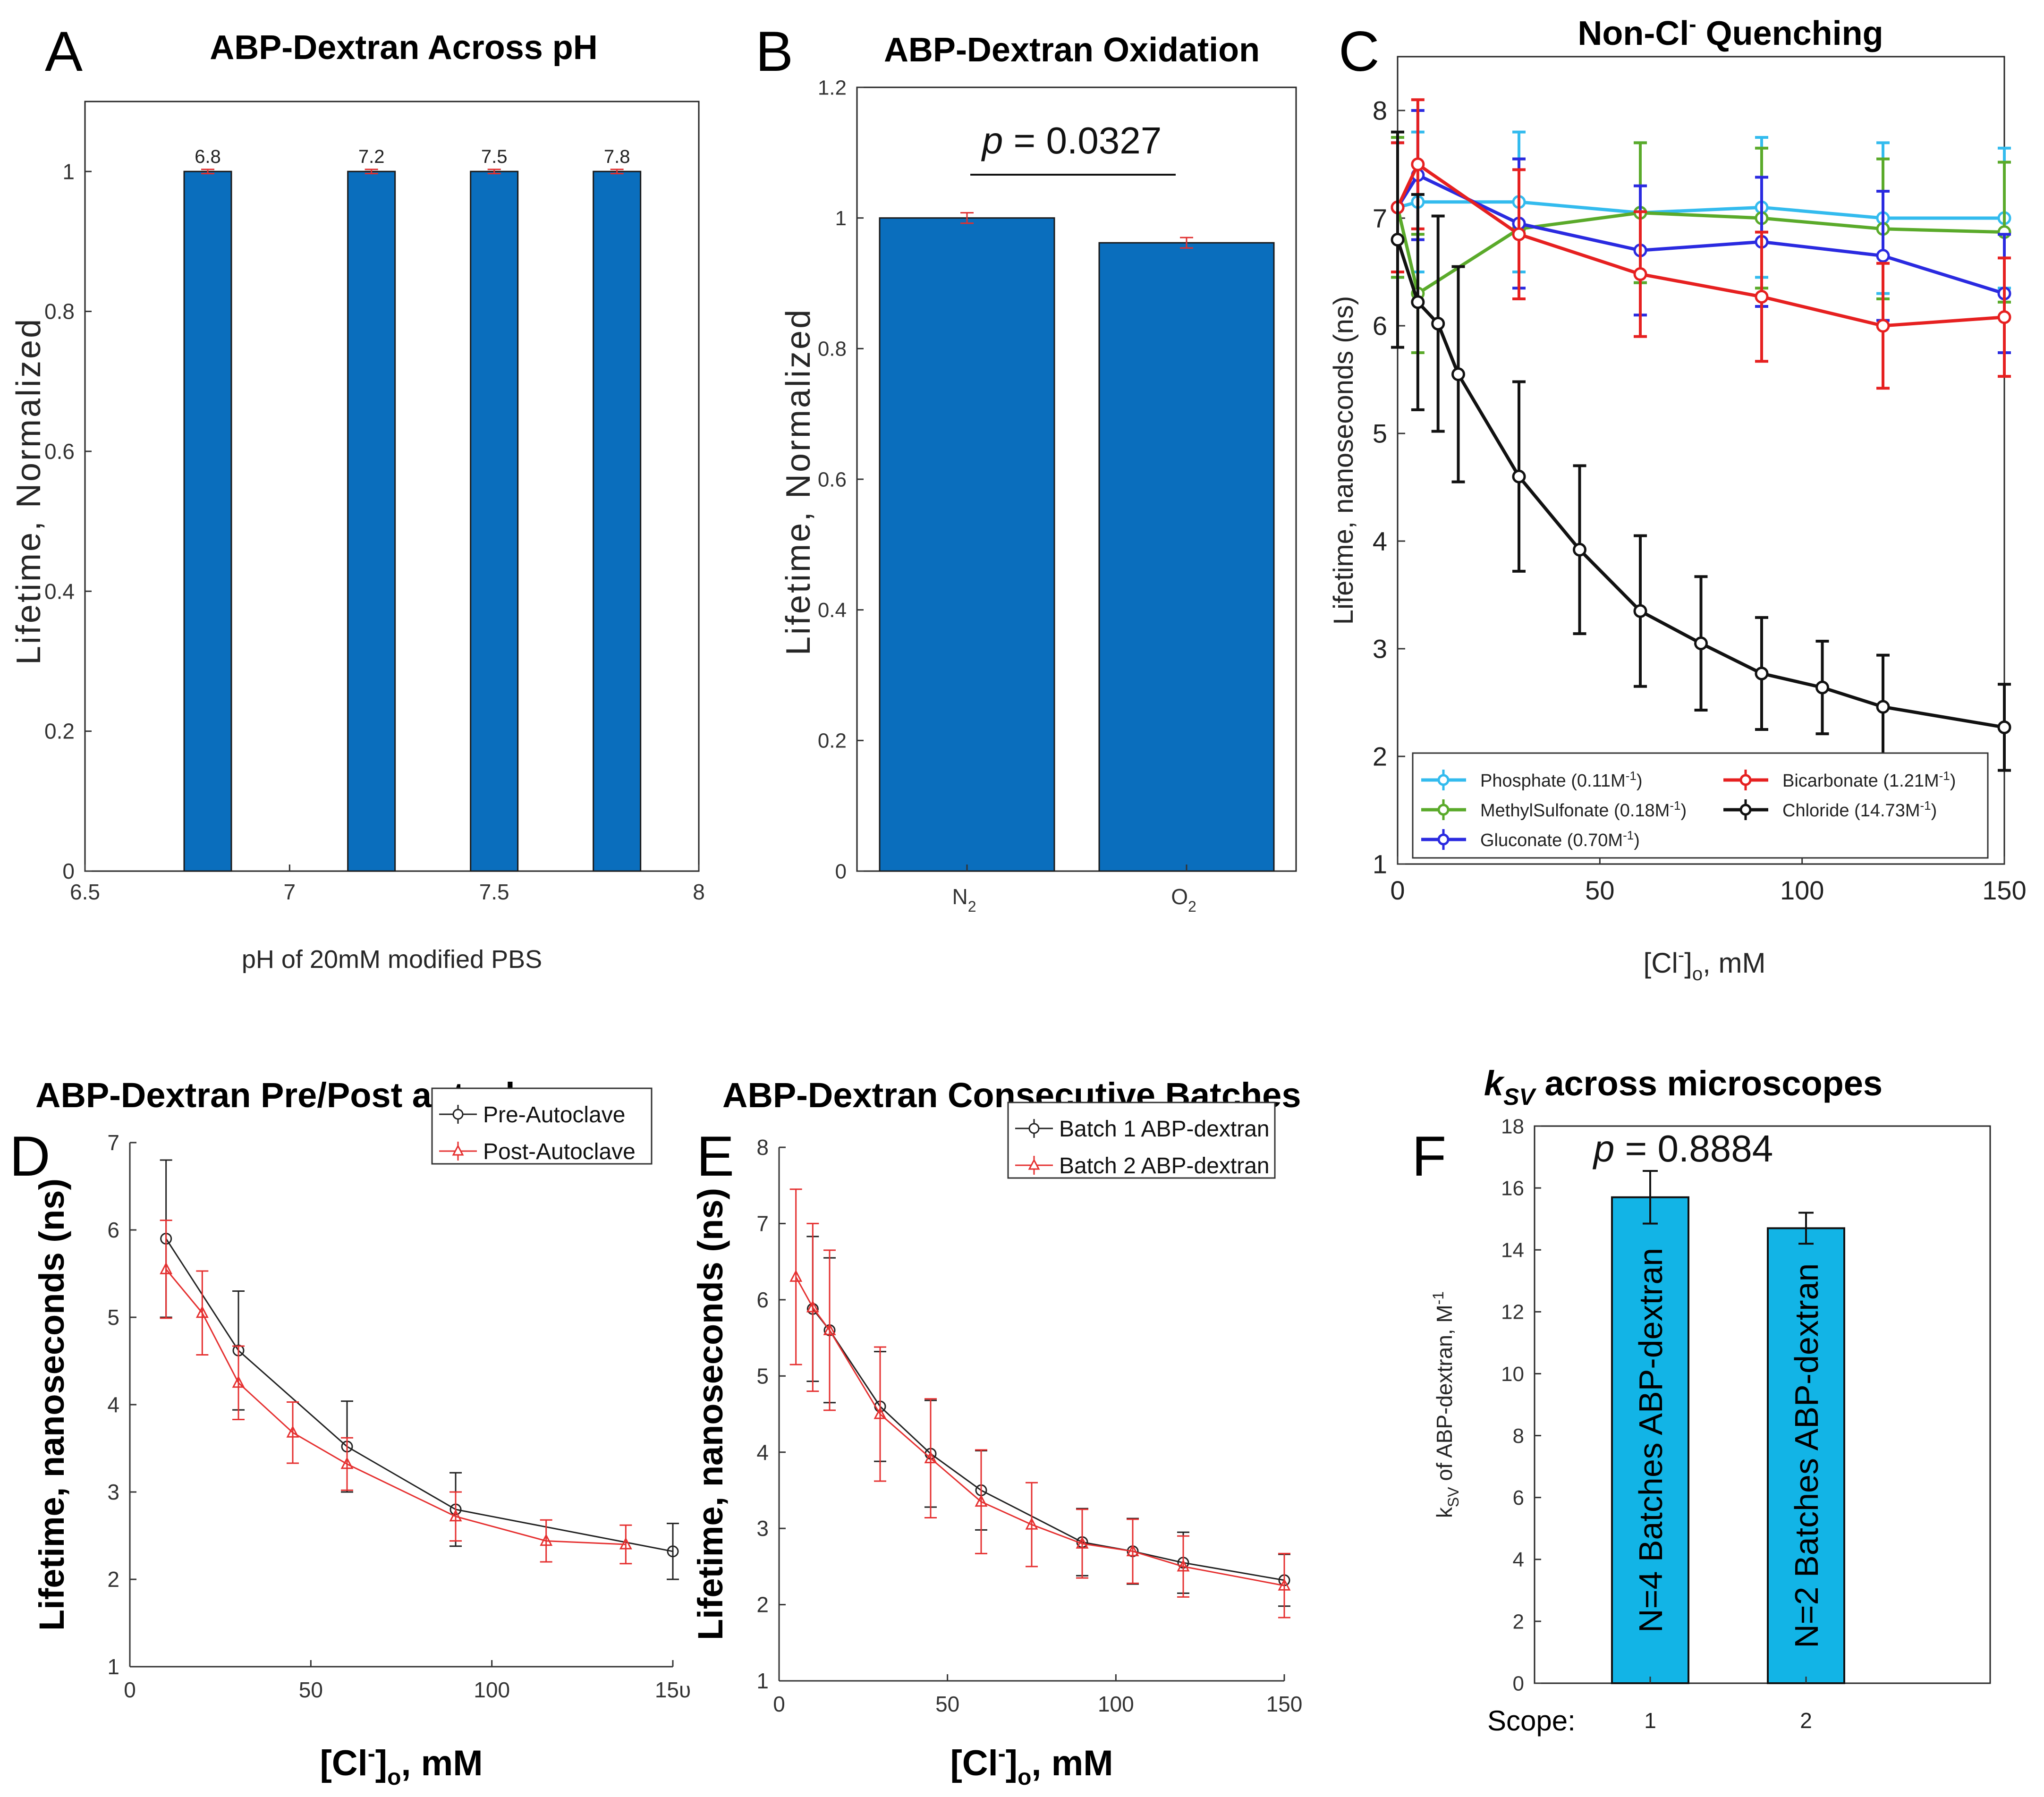 The image size is (2044, 1797). I want to click on y-tick-label: 0, so click(69, 871).